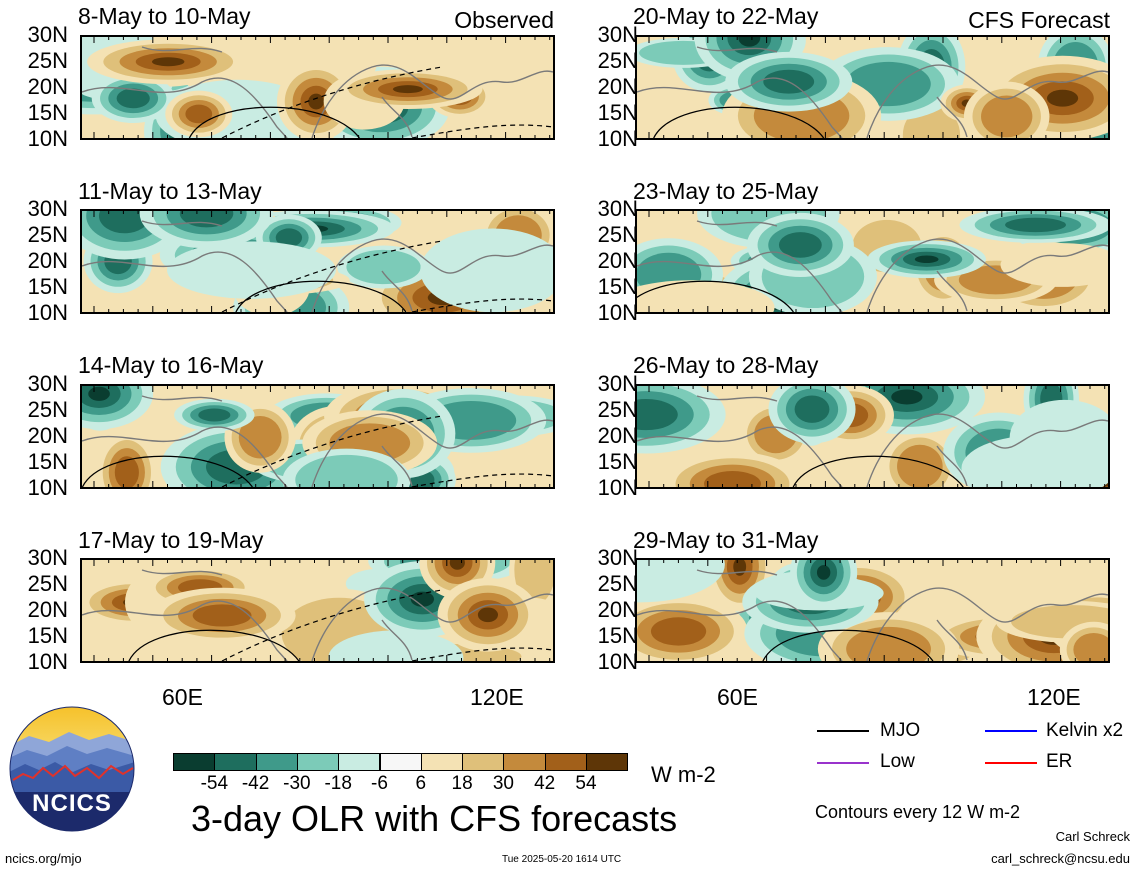  Describe the element at coordinates (1011, 763) in the screenshot. I see `legend-er-line` at that location.